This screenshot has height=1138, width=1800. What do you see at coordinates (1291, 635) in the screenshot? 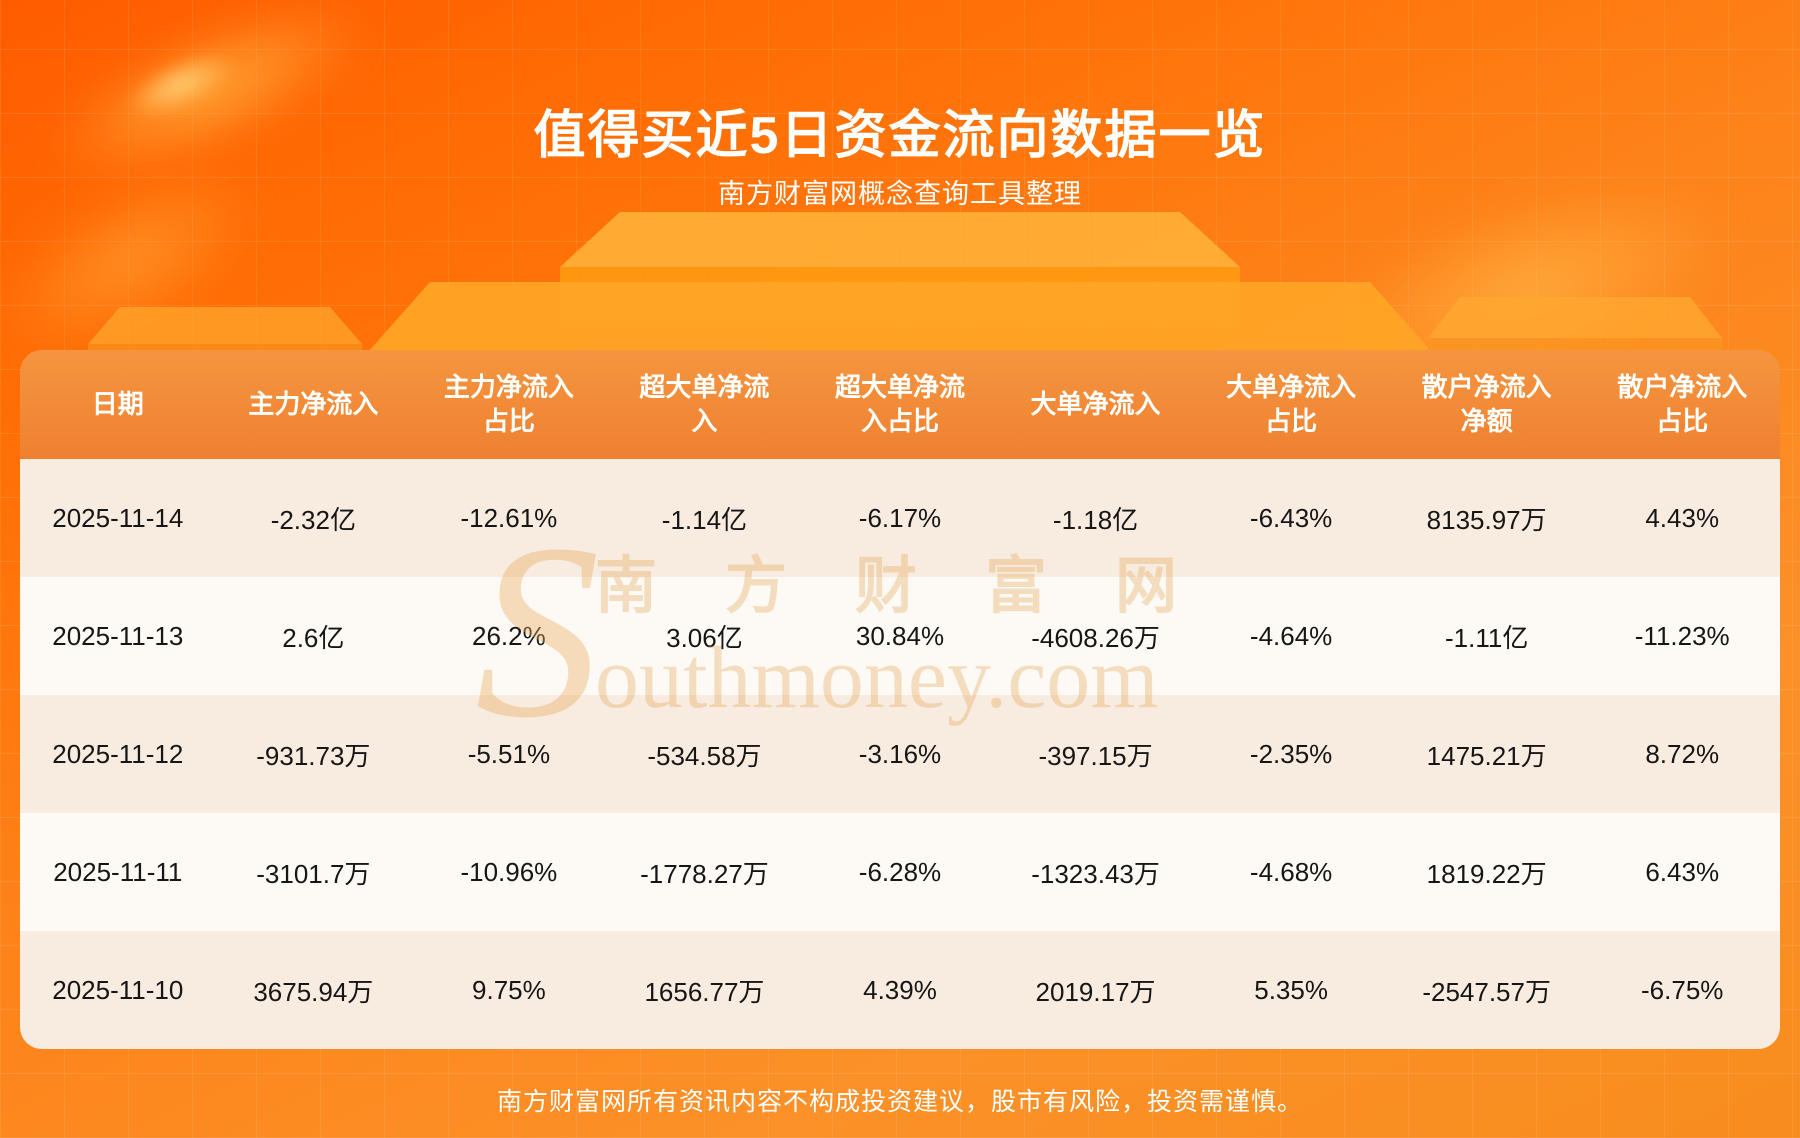
I see `value-cell: -4.64%` at bounding box center [1291, 635].